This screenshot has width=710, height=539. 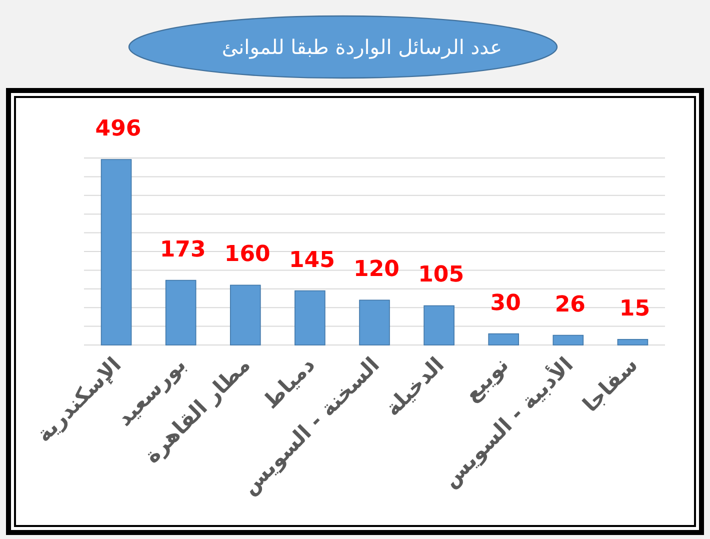 I want to click on data-label: 30, so click(x=505, y=303).